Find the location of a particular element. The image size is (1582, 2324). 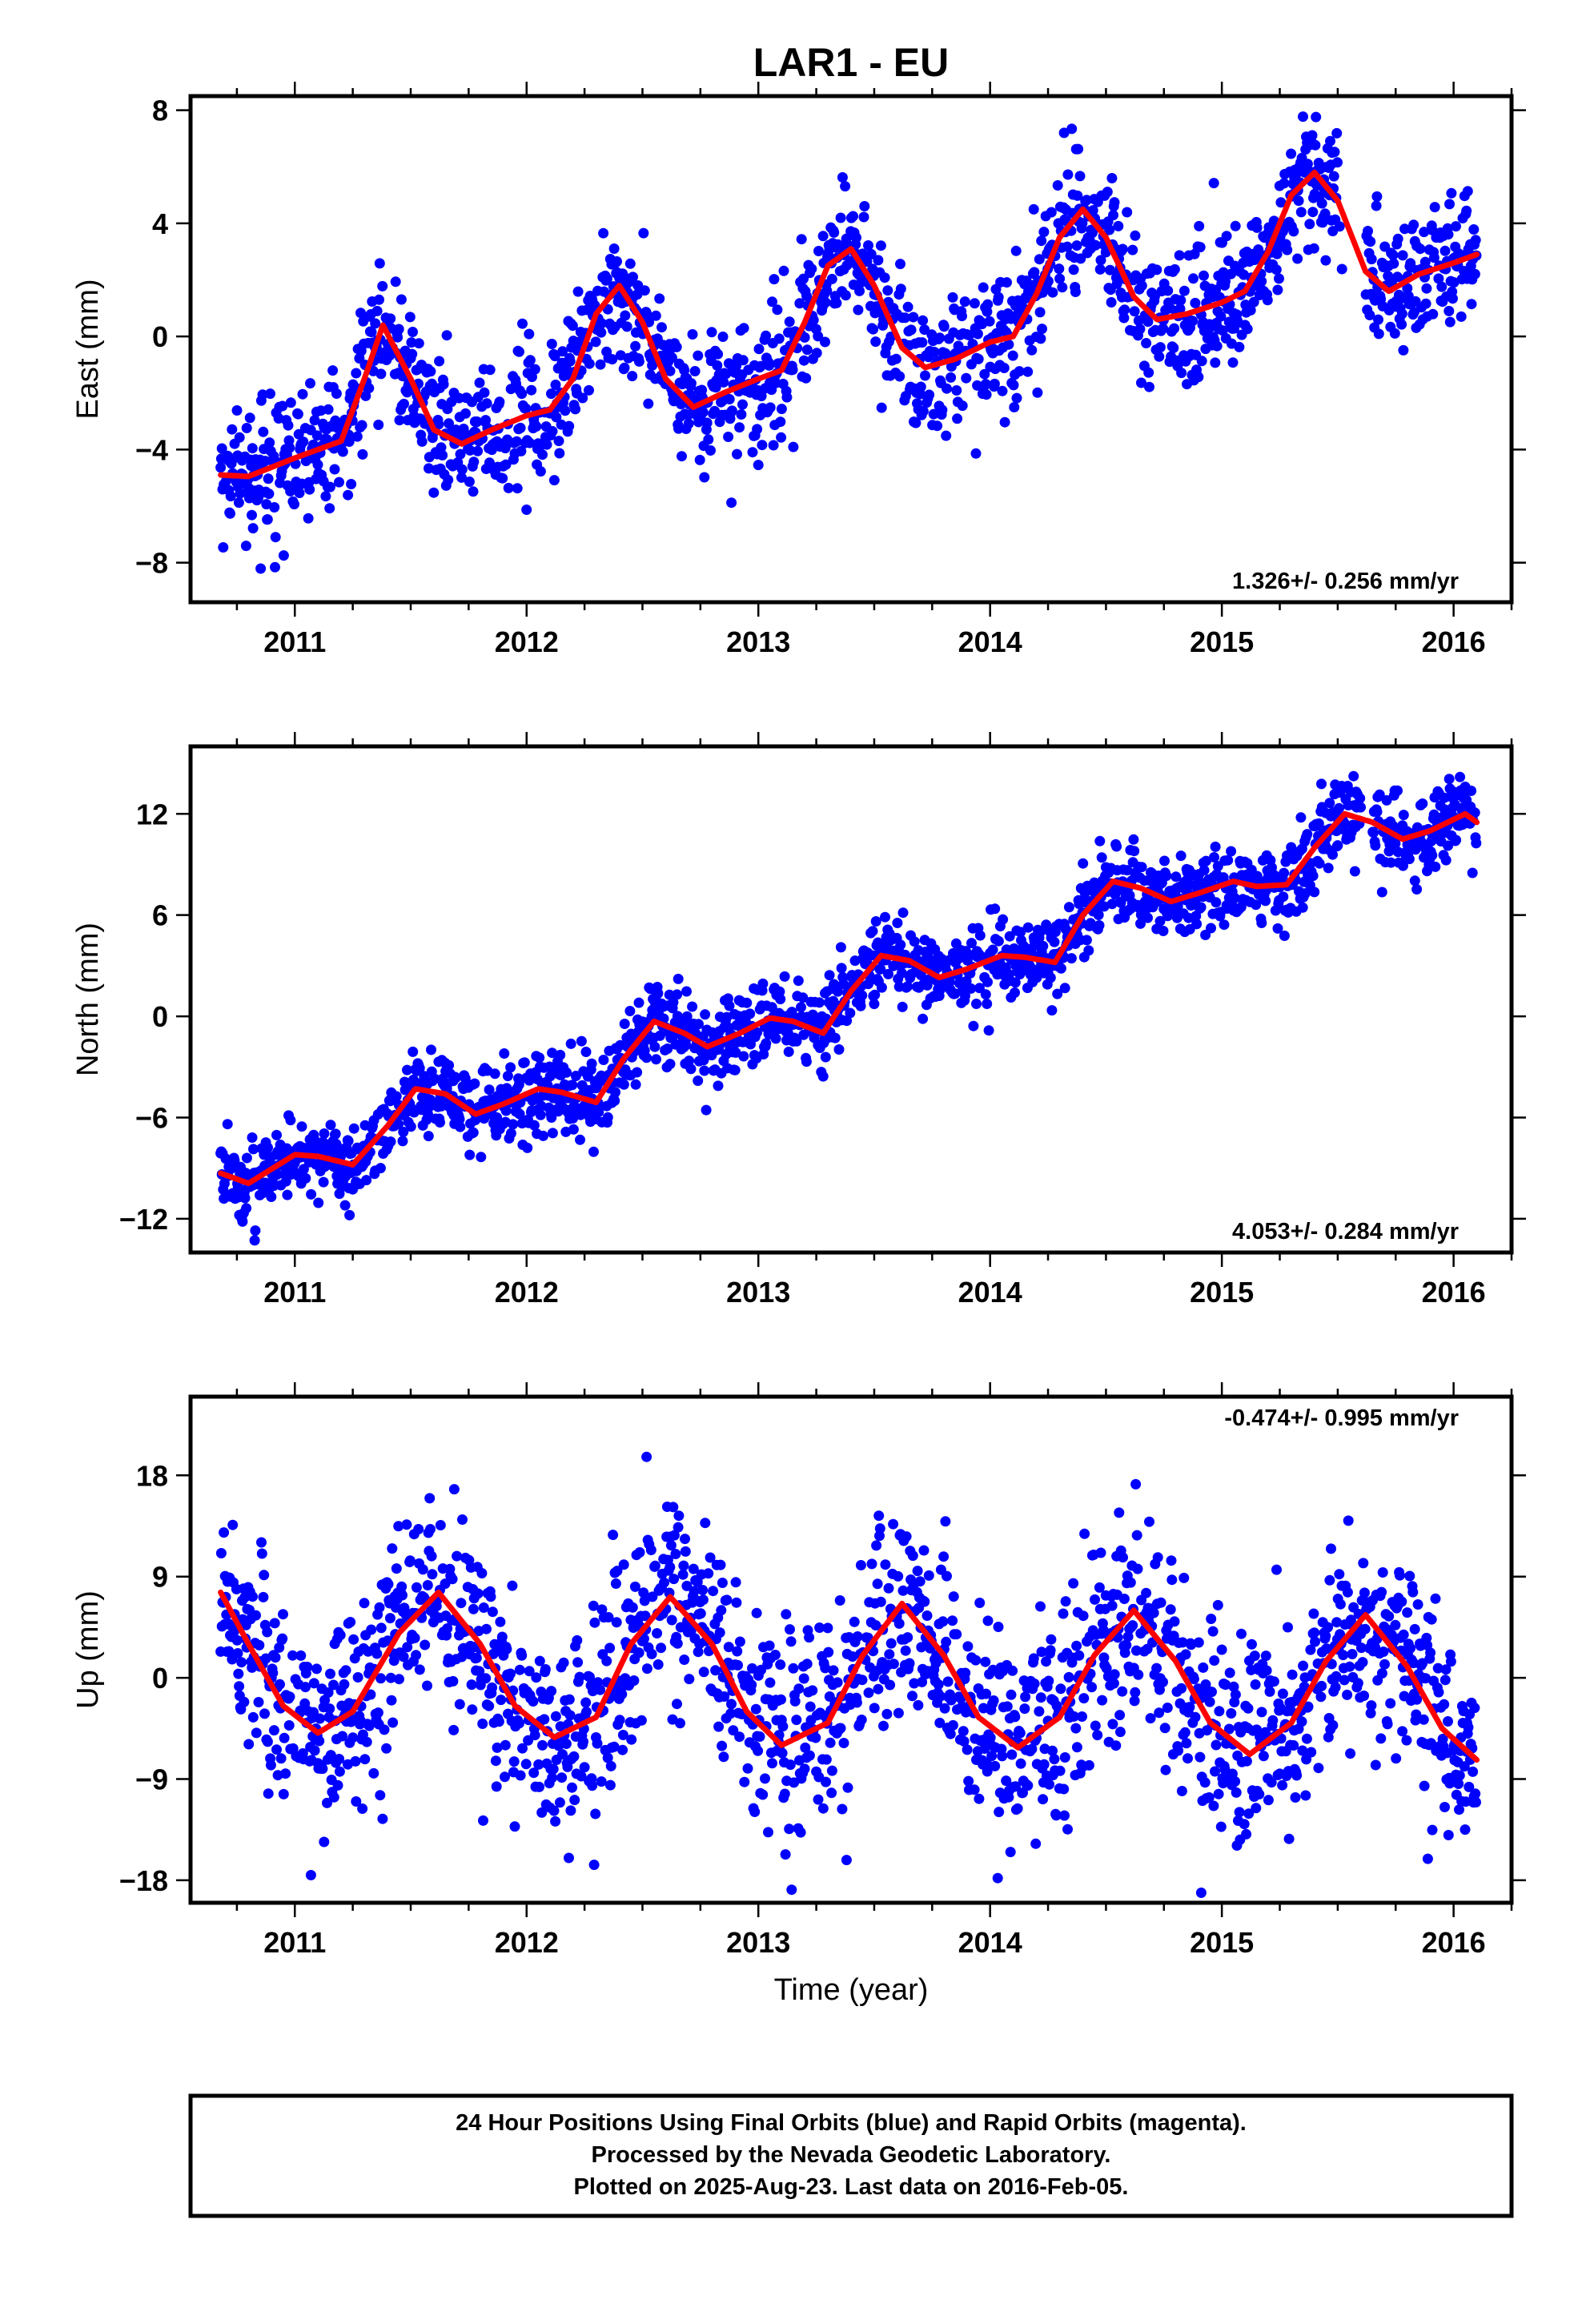

y-tick-label: −6 is located at coordinates (151, 1117).